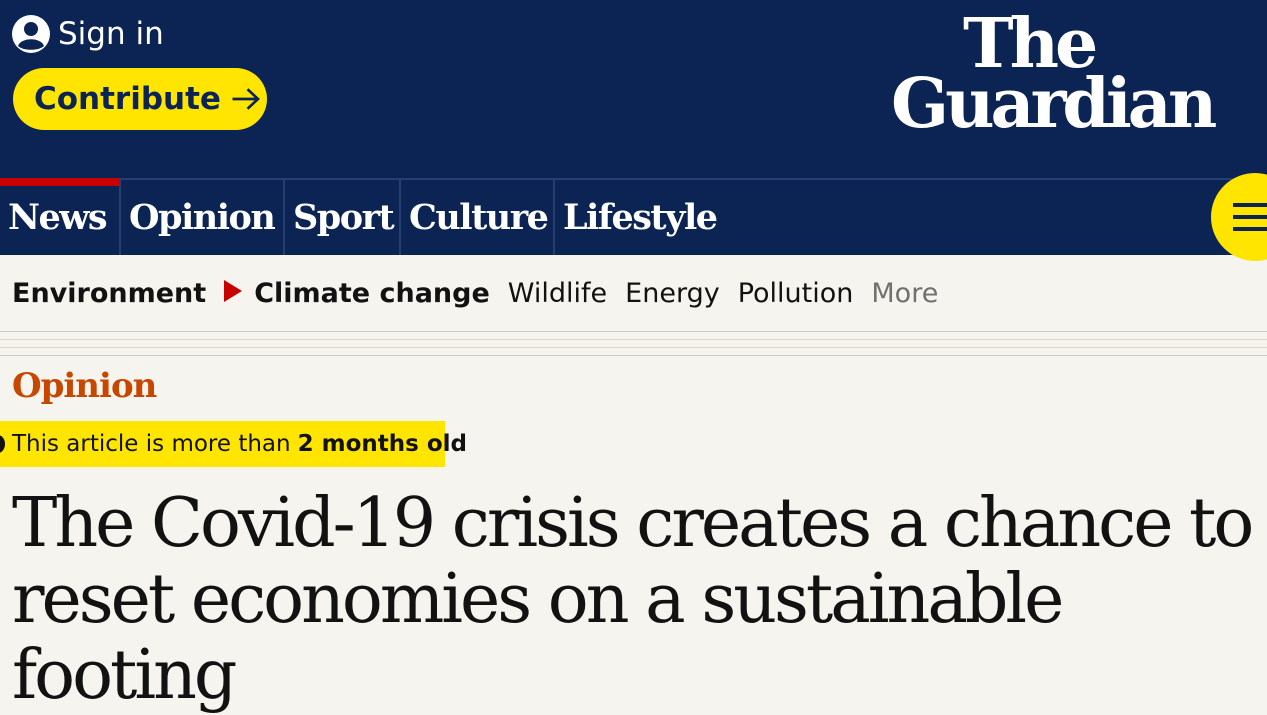 The height and width of the screenshot is (715, 1267). I want to click on arrow-right-icon, so click(246, 99).